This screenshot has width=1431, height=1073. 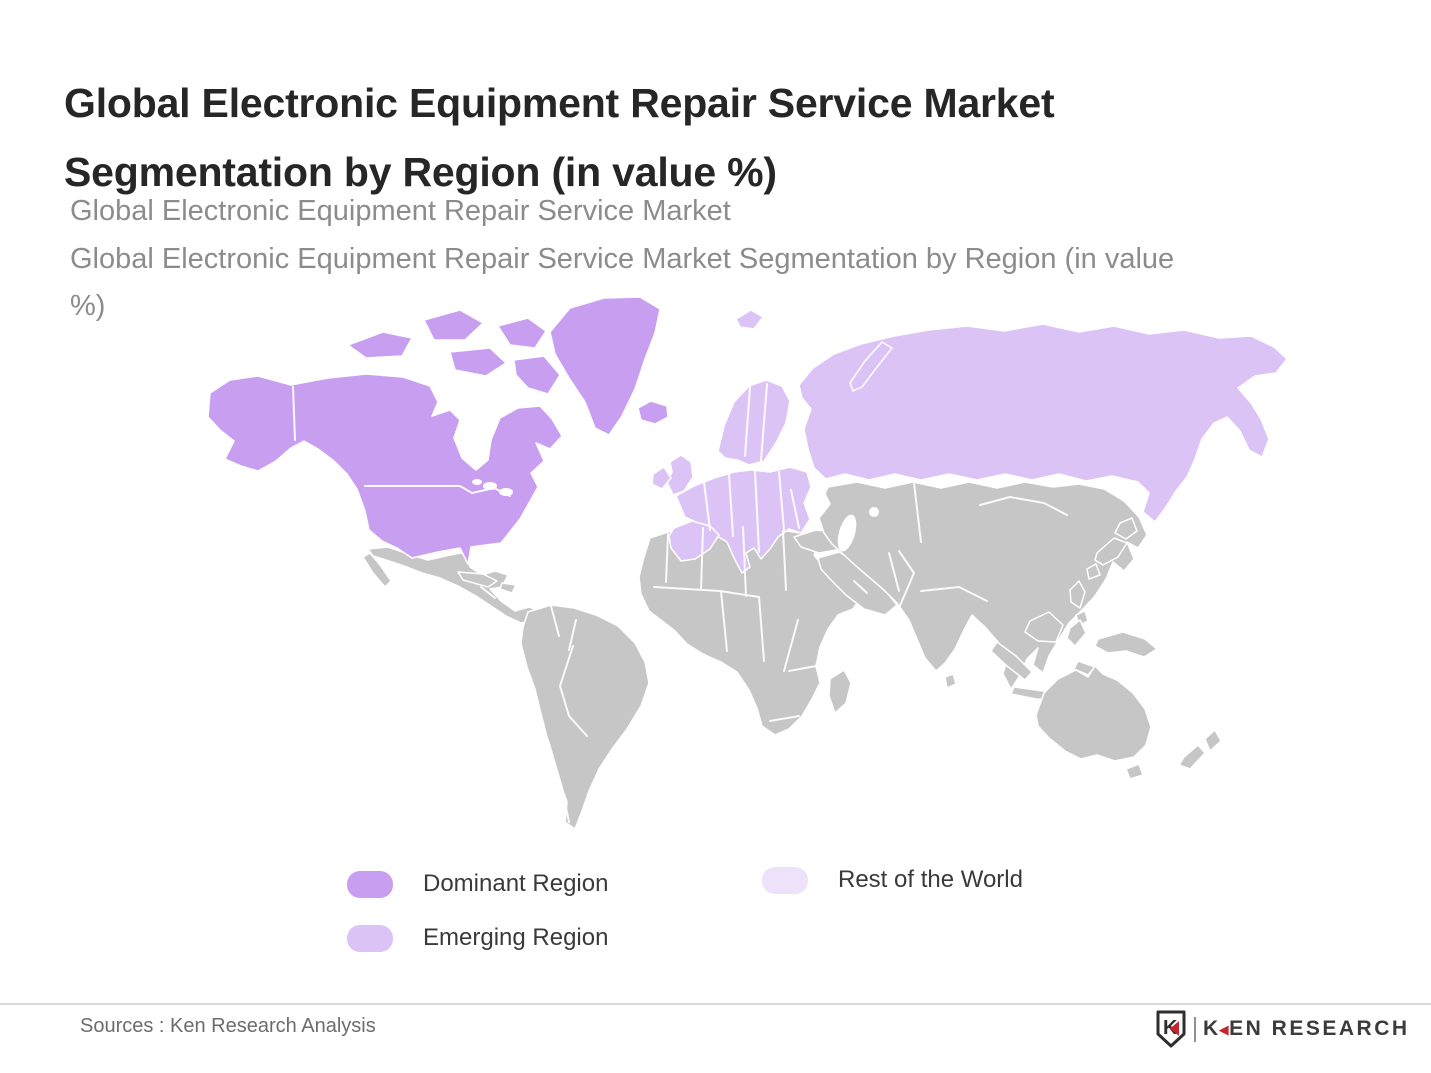 What do you see at coordinates (88, 306) in the screenshot?
I see `subtitle-segmentation-line2: %)` at bounding box center [88, 306].